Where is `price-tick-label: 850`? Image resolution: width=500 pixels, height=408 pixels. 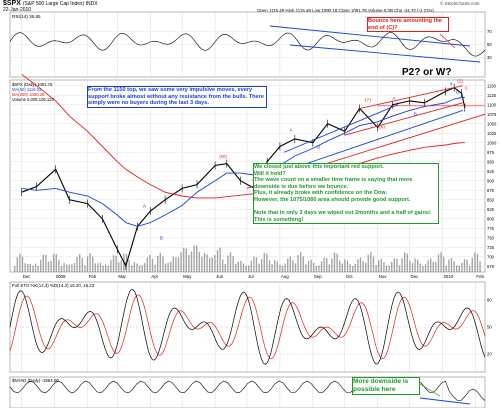 price-tick-label: 850 is located at coordinates (491, 199).